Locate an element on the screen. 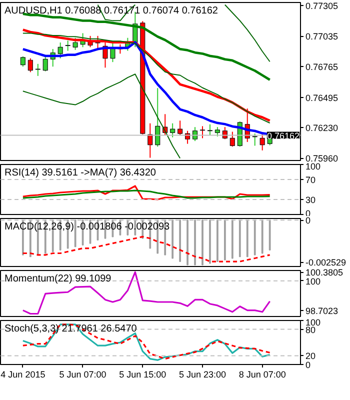 This screenshot has height=400, width=350. y-tick-label: 0.76765 is located at coordinates (322, 67).